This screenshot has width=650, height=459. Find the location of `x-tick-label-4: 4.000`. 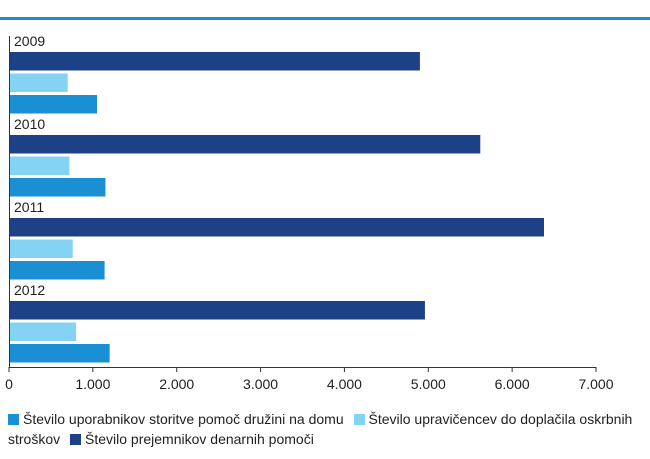

x-tick-label-4: 4.000 is located at coordinates (344, 384).